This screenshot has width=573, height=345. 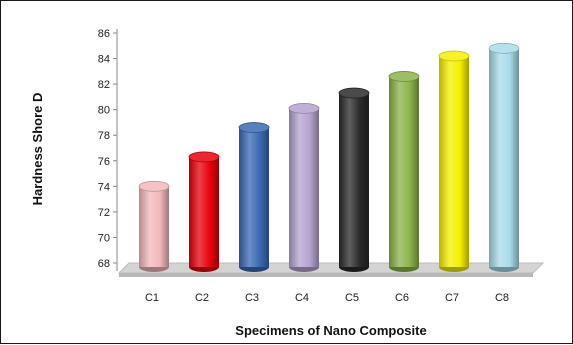 What do you see at coordinates (326, 275) in the screenshot?
I see `chart-floor-edge` at bounding box center [326, 275].